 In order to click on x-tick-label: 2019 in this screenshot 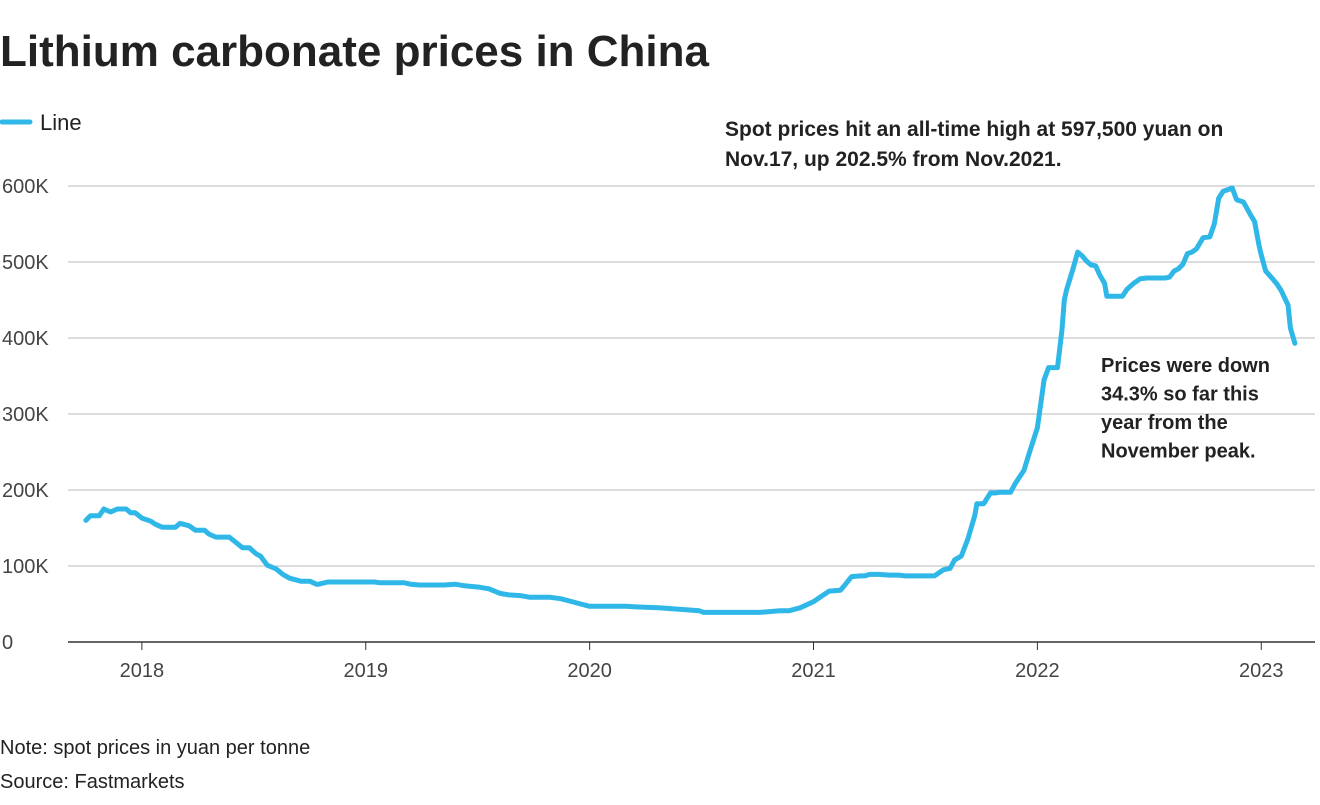, I will do `click(366, 671)`.